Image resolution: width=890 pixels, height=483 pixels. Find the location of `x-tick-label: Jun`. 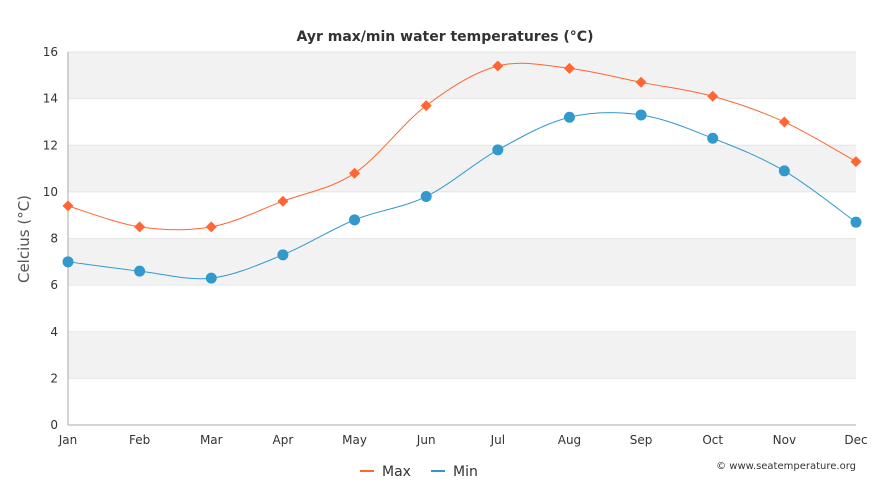

x-tick-label: Jun is located at coordinates (426, 440).